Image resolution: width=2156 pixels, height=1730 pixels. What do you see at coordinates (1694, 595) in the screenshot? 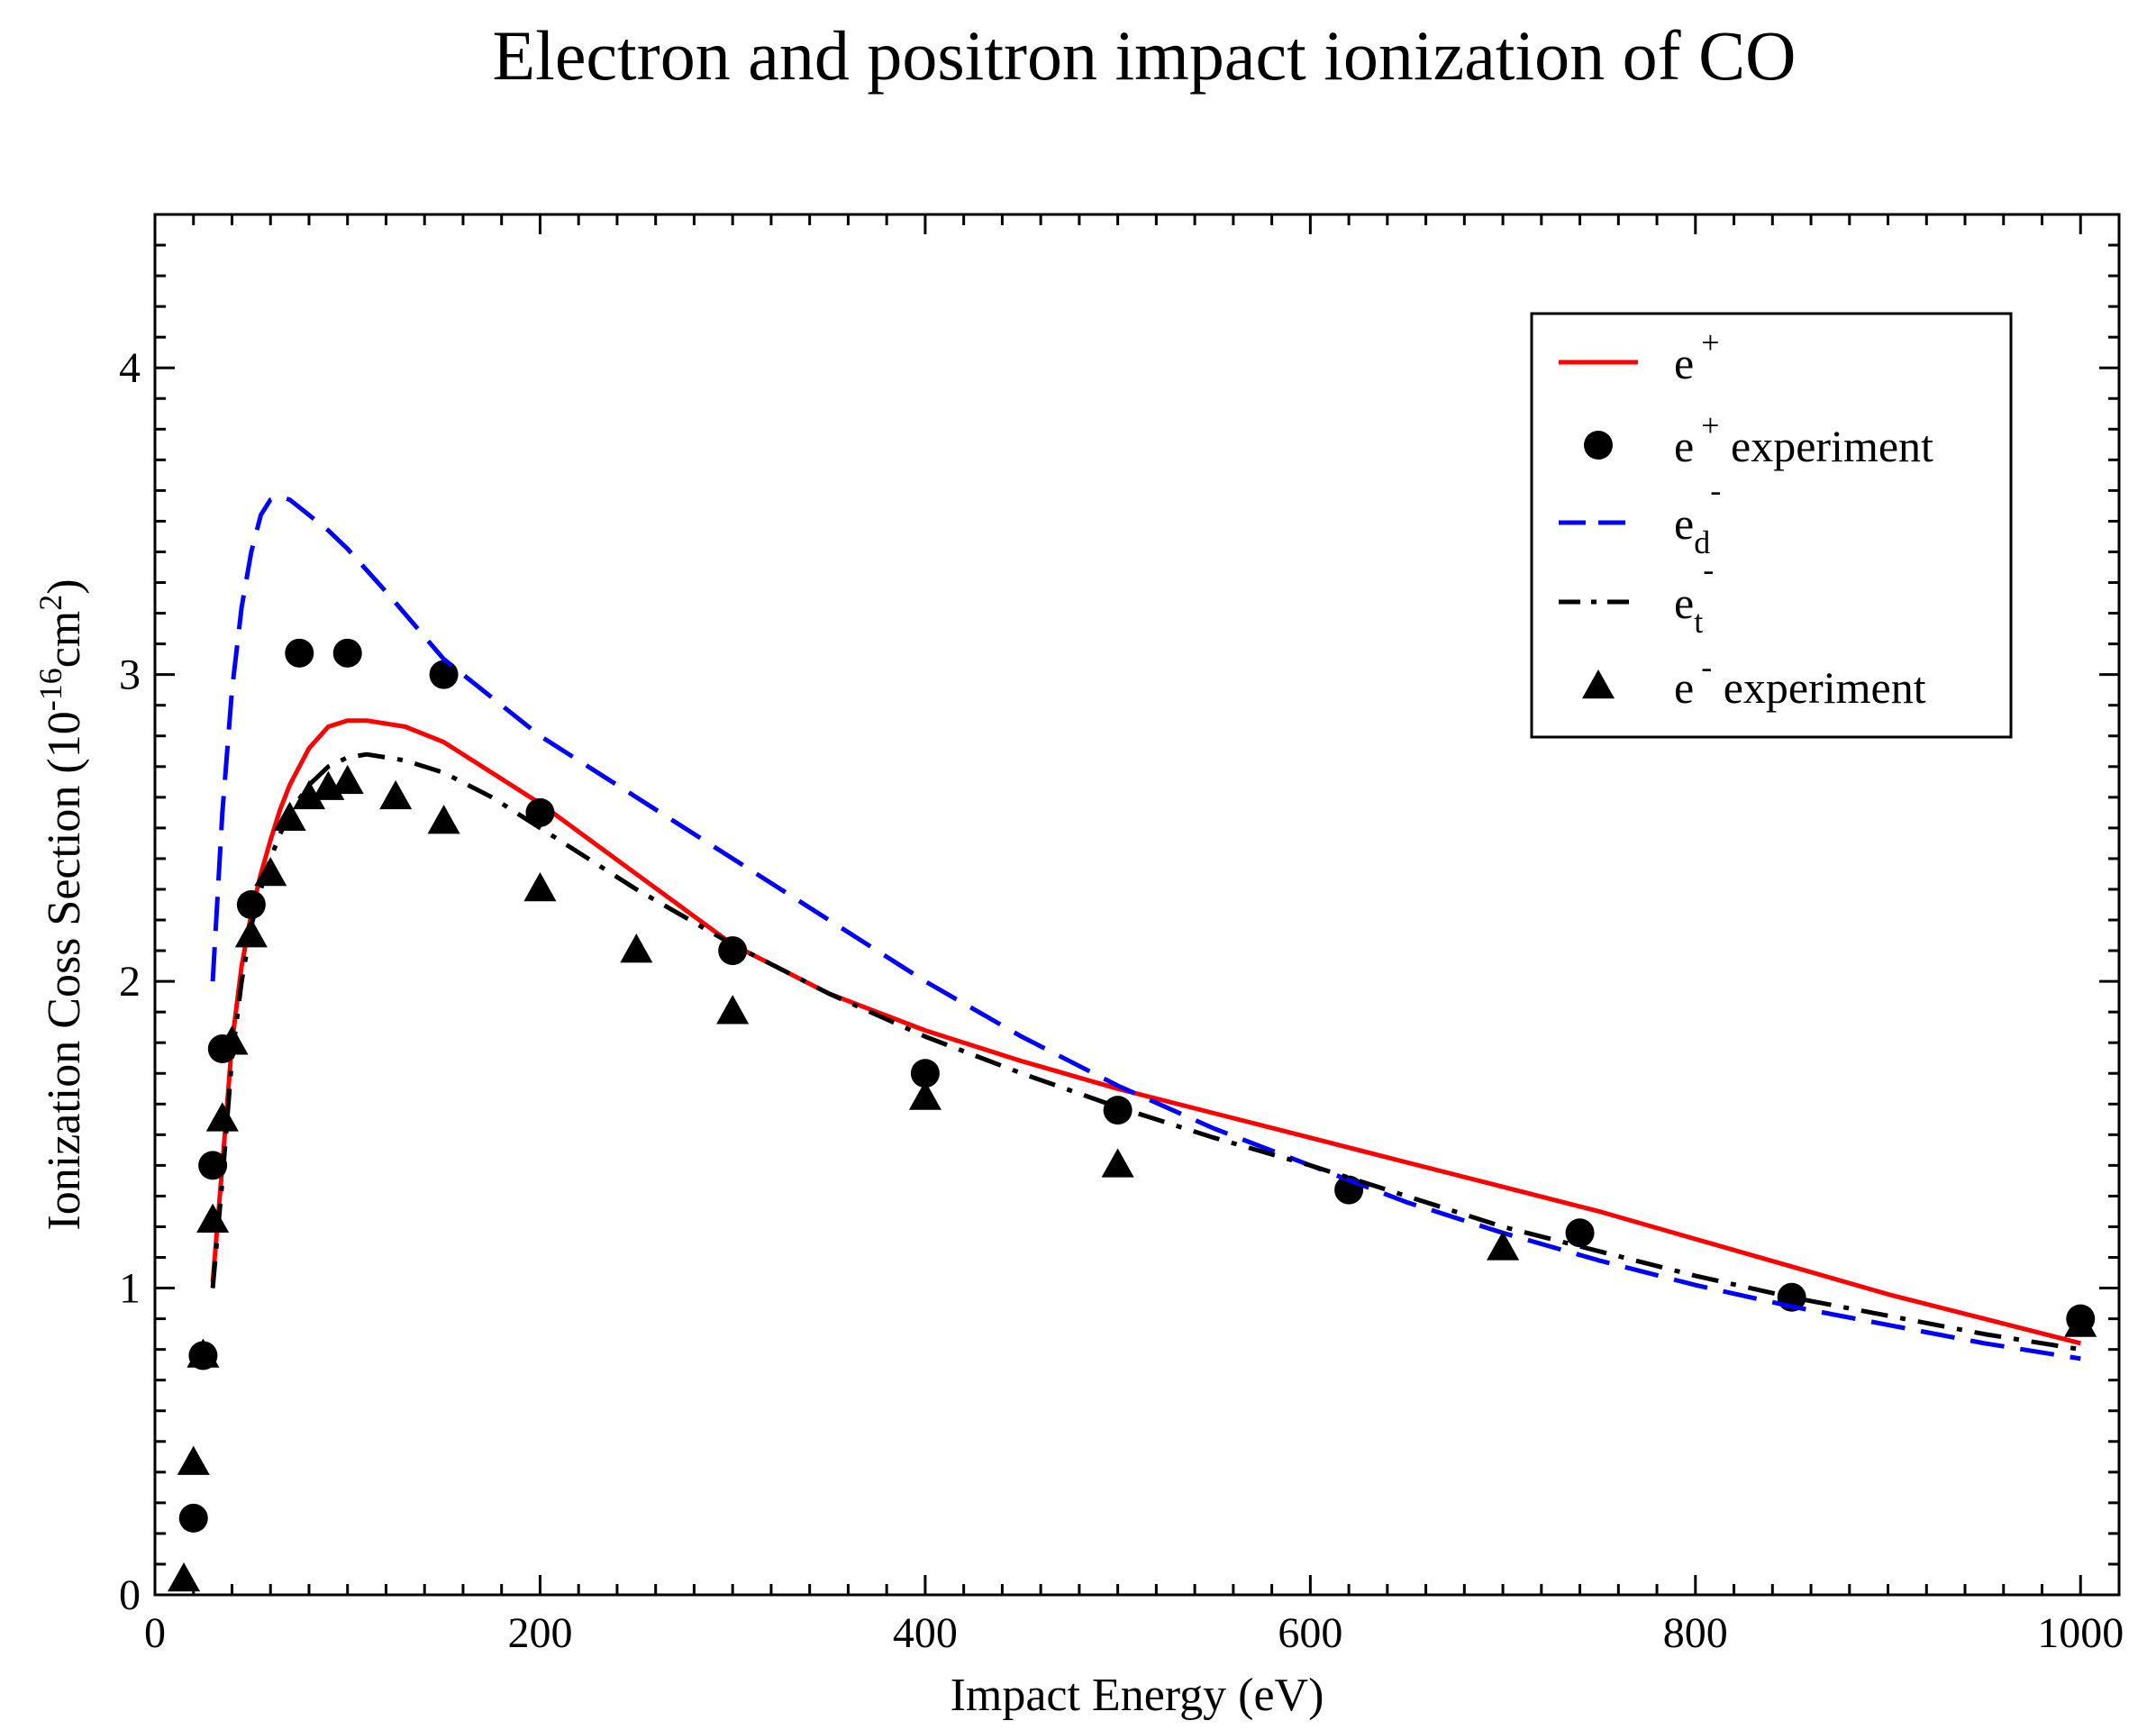
I see `legend-label-3: et-` at bounding box center [1694, 595].